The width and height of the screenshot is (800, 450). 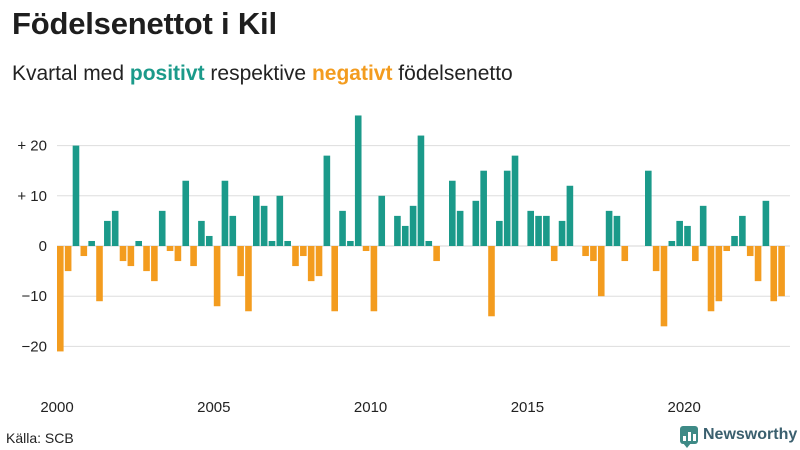 I want to click on brand-name: Newsworthy, so click(x=750, y=434).